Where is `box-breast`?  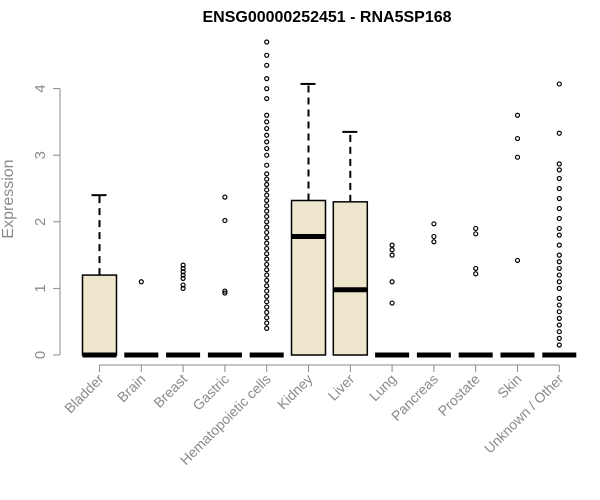 box-breast is located at coordinates (183, 310).